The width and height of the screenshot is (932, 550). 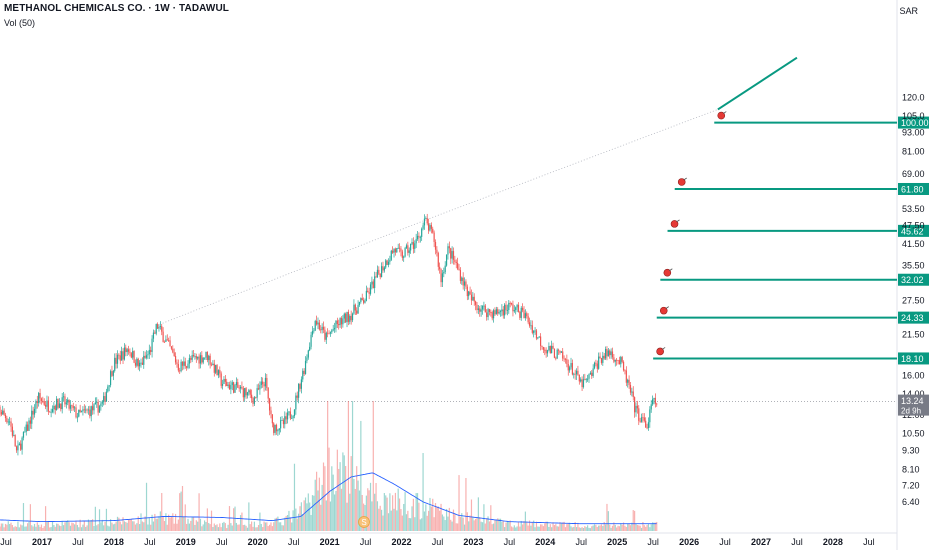 What do you see at coordinates (908, 11) in the screenshot?
I see `currency-label: SAR` at bounding box center [908, 11].